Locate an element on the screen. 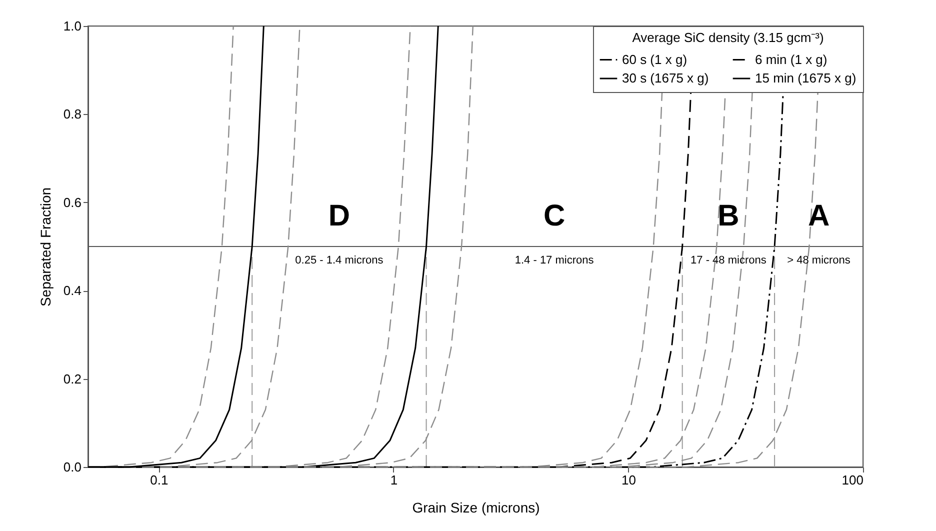  annotation: D is located at coordinates (339, 216).